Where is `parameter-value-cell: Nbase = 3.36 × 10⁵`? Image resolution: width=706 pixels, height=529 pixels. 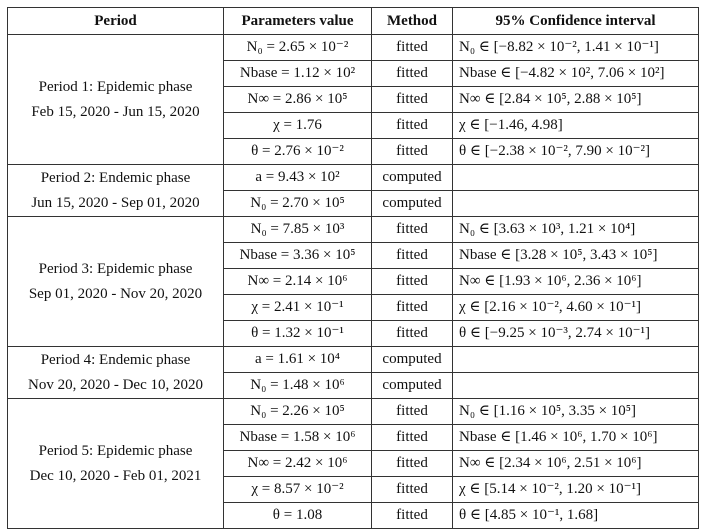
parameter-value-cell: Nbase = 3.36 × 10⁵ is located at coordinates (297, 255).